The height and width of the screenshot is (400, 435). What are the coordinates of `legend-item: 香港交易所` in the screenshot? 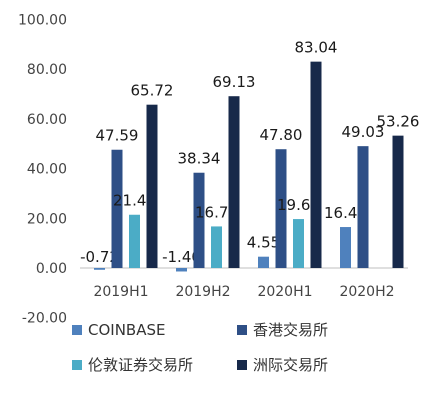 It's located at (282, 330).